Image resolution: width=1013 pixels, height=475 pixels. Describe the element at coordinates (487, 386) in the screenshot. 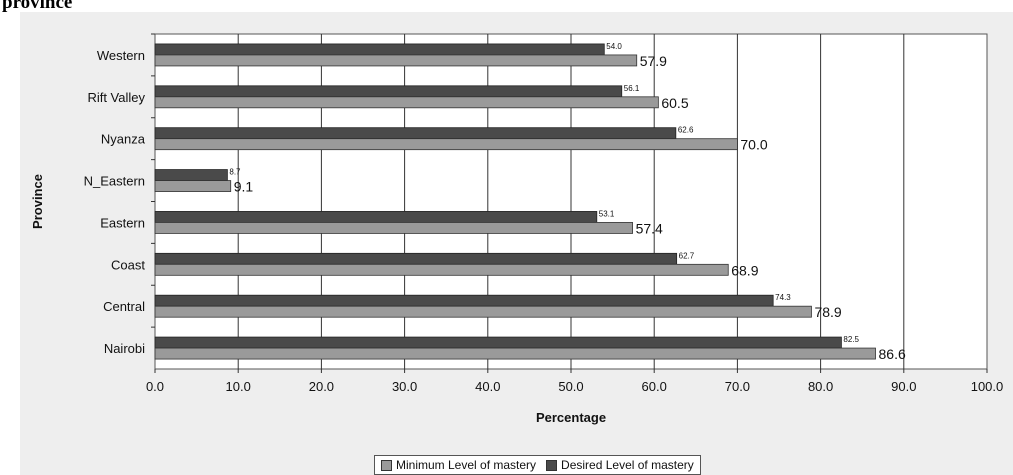

I see `x-tick-label: 40.0` at that location.